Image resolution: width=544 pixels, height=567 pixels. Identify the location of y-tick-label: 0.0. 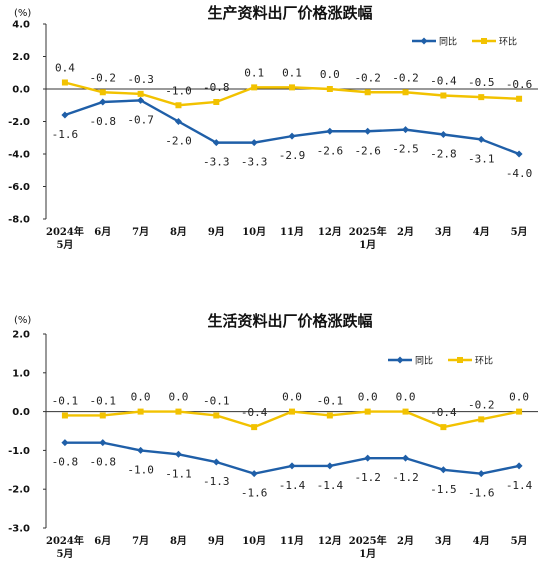
(21, 90).